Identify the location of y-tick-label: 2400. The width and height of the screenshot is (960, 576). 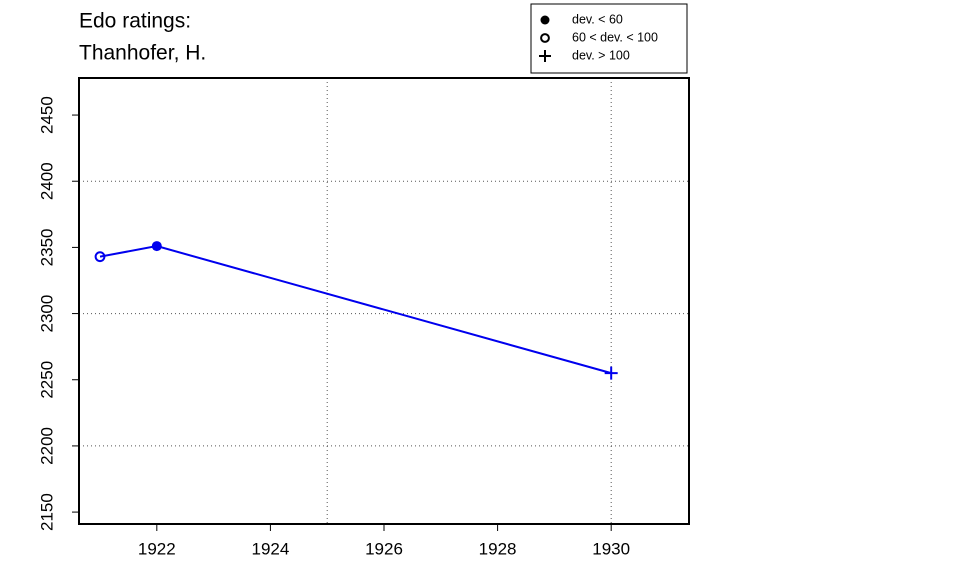
(46, 181).